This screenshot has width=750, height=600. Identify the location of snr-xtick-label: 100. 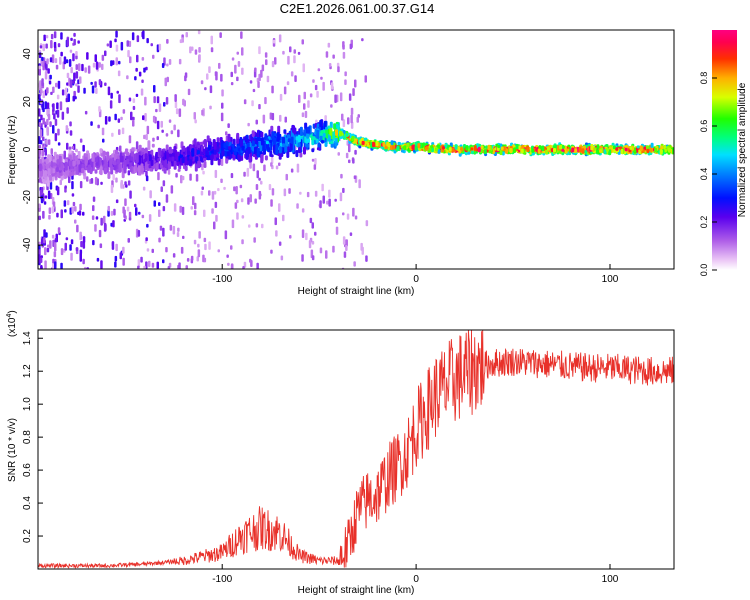
(610, 579).